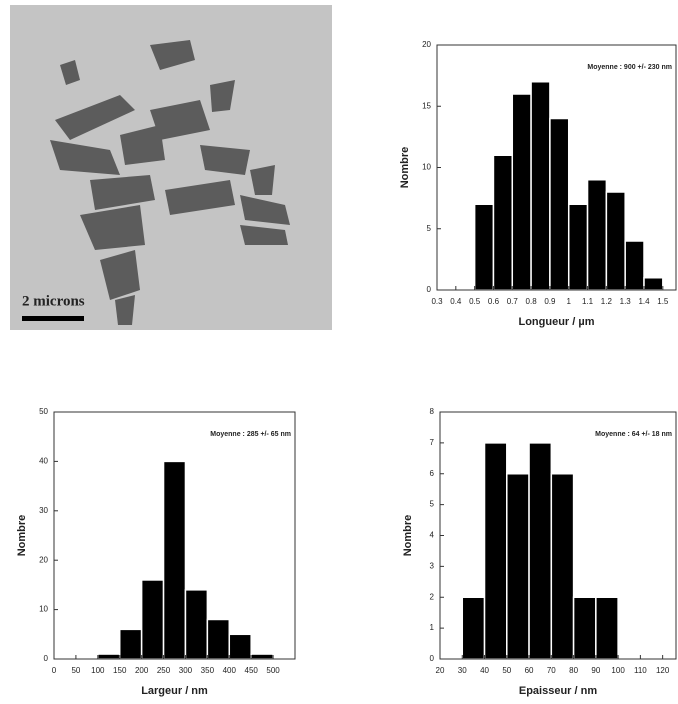  What do you see at coordinates (633, 434) in the screenshot?
I see `annotation: Moyenne : 64 +/- 18 nm` at bounding box center [633, 434].